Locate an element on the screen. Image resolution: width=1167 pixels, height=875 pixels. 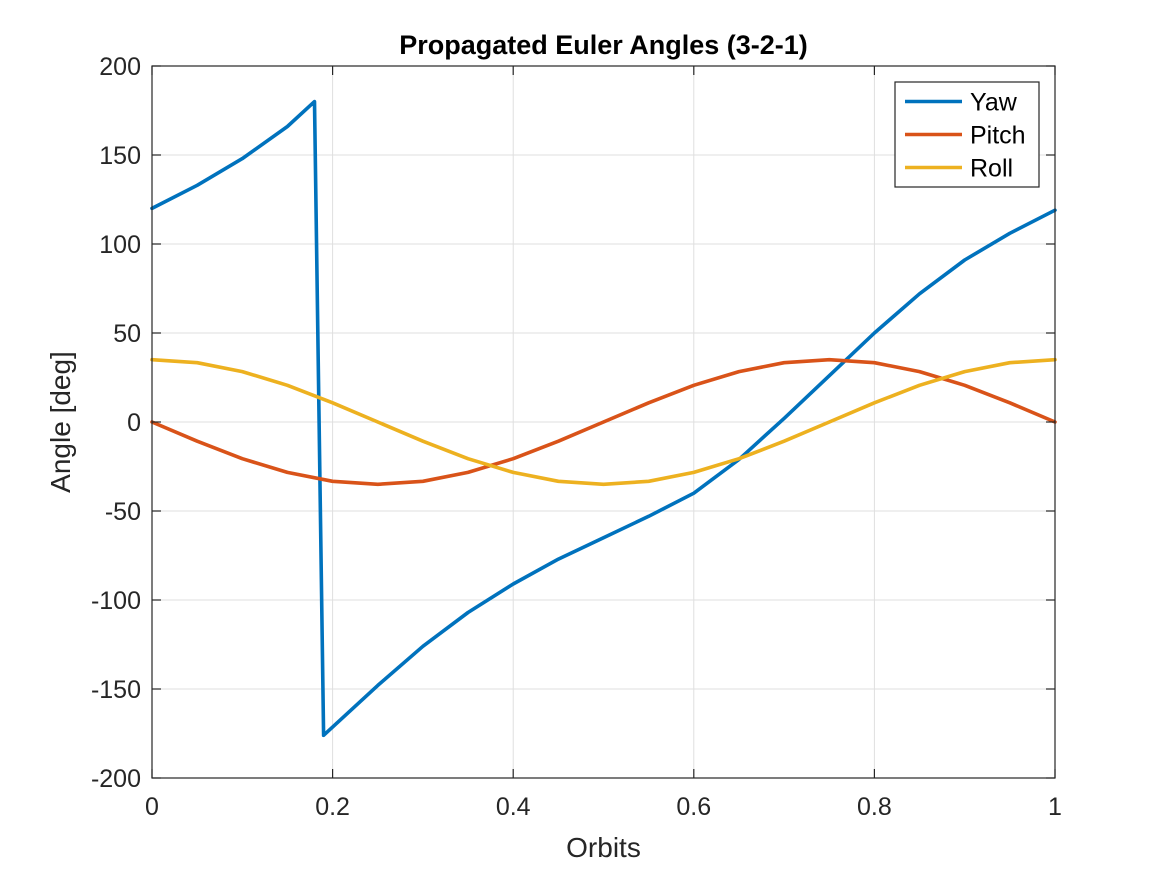
y-tick-label: -200 is located at coordinates (116, 779).